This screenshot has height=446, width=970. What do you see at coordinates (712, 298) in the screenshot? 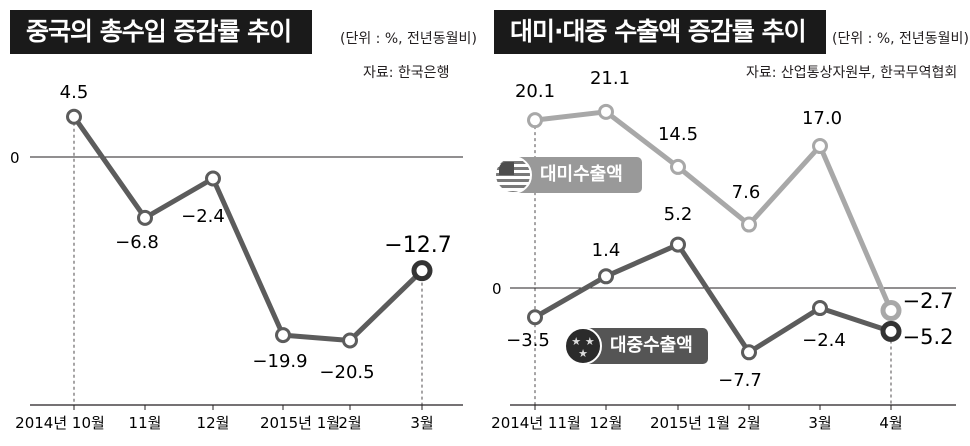
I see `series-line` at bounding box center [712, 298].